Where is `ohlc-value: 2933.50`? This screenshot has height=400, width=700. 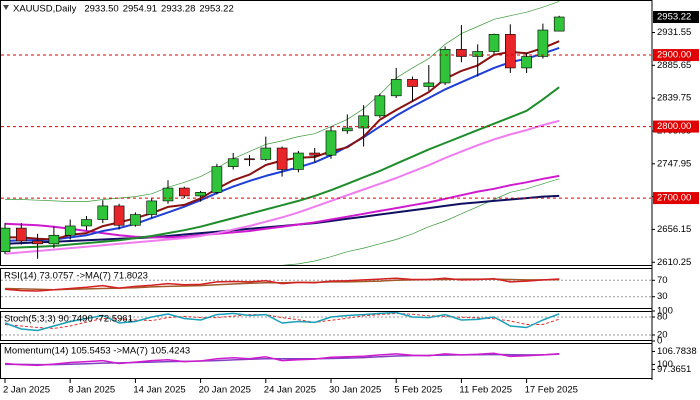 ohlc-value: 2933.50 is located at coordinates (101, 9).